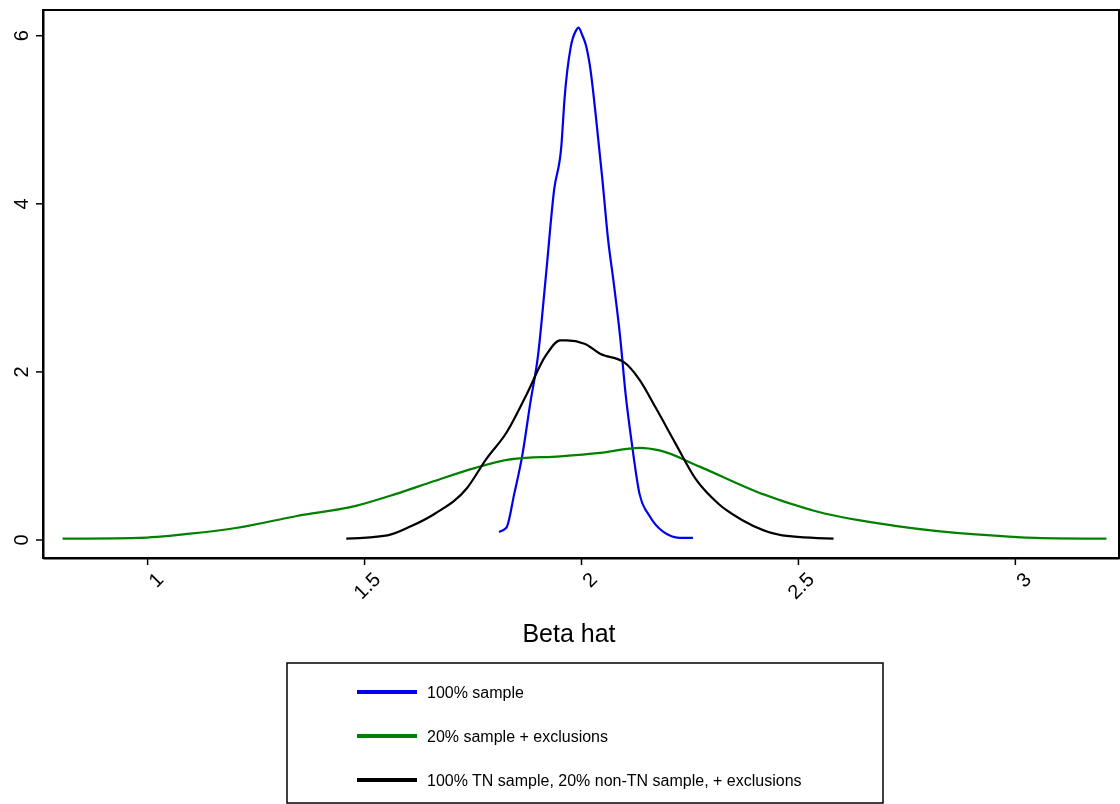  Describe the element at coordinates (21, 204) in the screenshot. I see `y-tick-label: 4` at that location.